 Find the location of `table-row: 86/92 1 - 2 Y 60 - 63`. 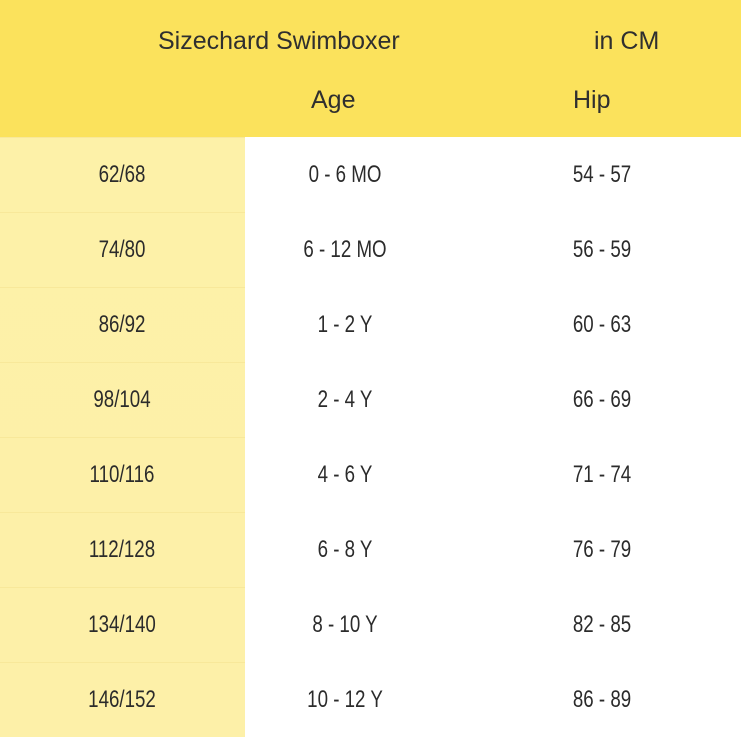

table-row: 86/92 1 - 2 Y 60 - 63 is located at coordinates (370, 324).